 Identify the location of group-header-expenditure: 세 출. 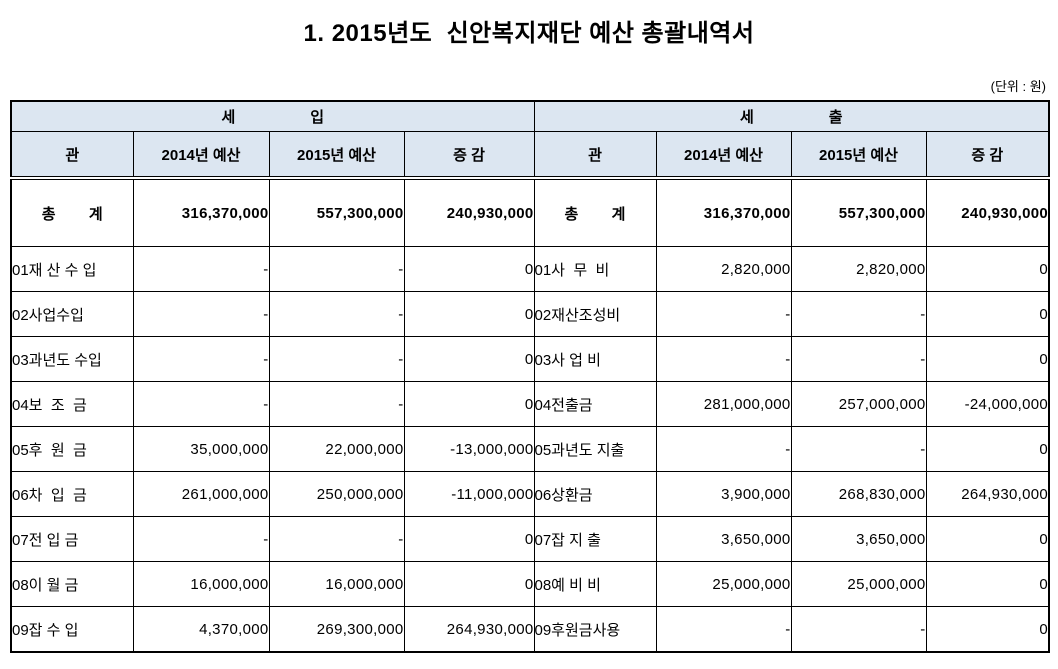
(791, 116).